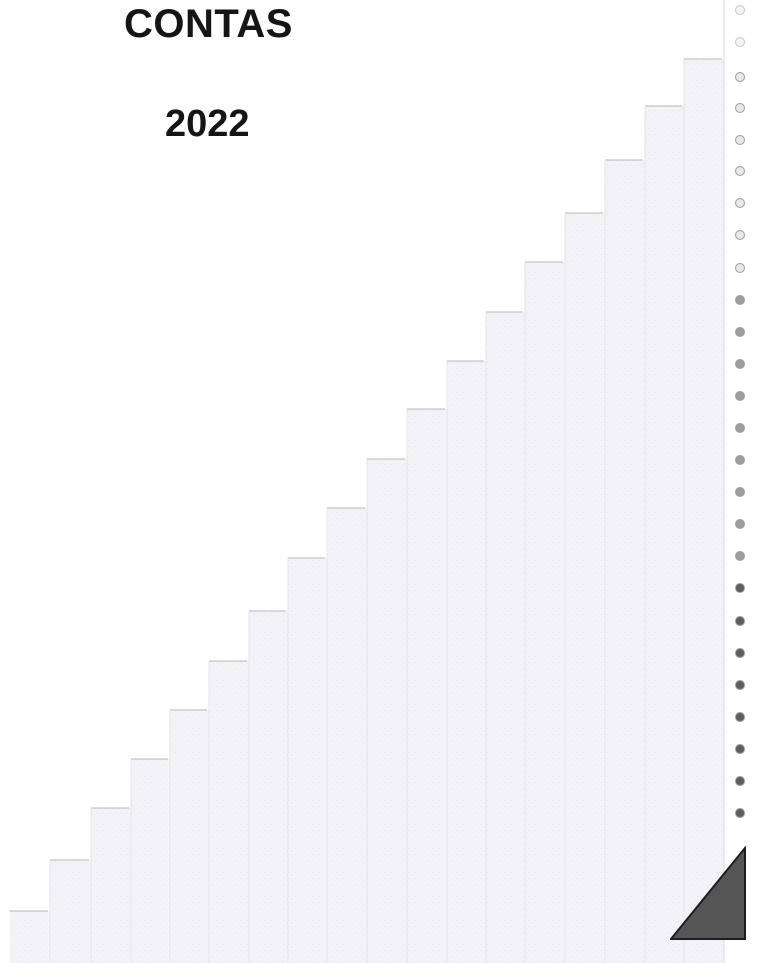 This screenshot has height=963, width=757. What do you see at coordinates (207, 124) in the screenshot?
I see `document-year: 2022` at bounding box center [207, 124].